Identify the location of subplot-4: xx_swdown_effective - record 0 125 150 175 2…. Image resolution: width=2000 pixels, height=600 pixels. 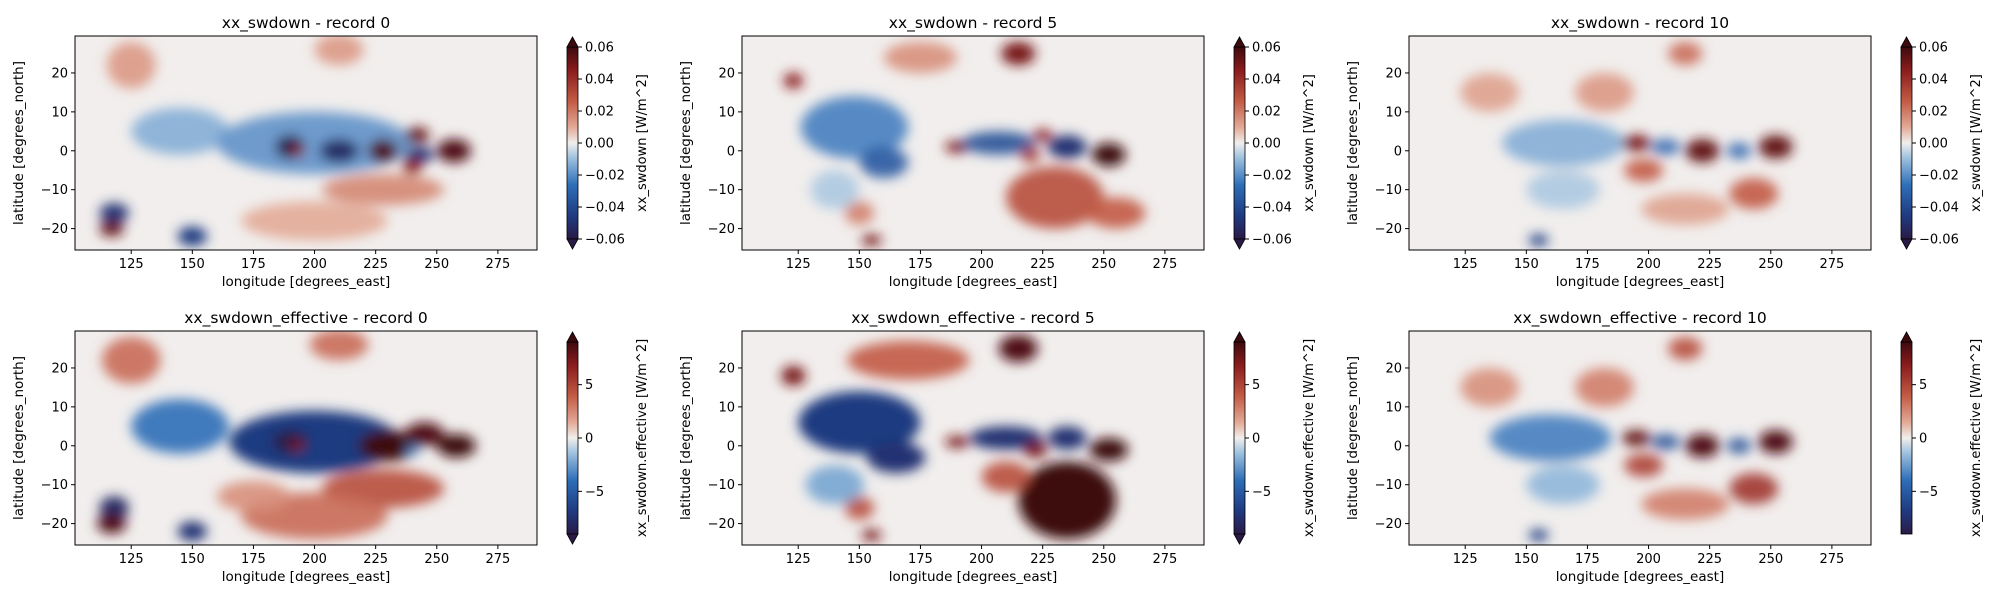
(330, 447).